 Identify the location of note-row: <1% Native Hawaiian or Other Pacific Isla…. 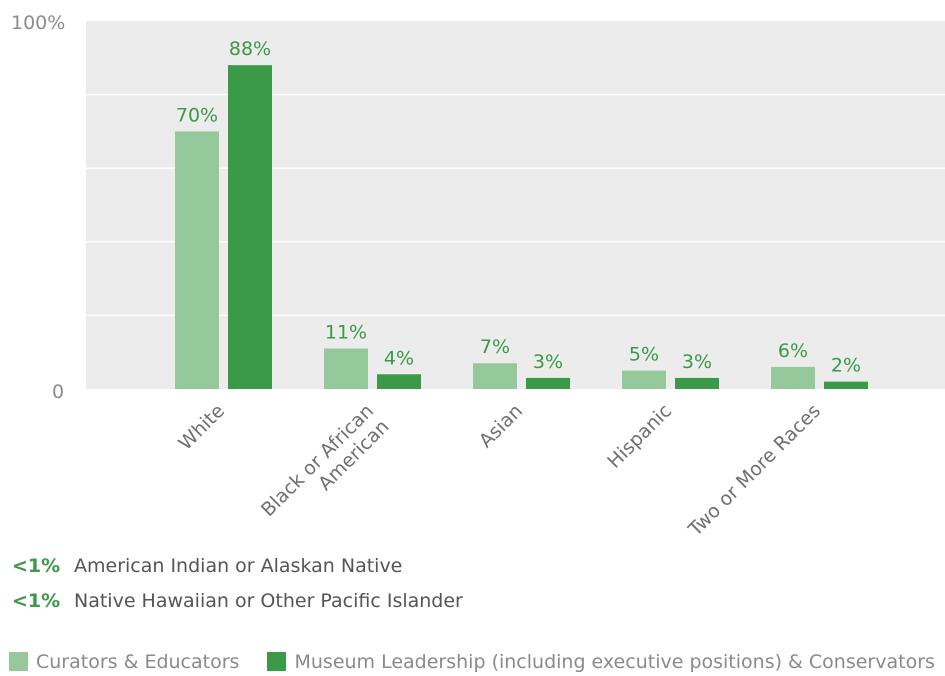
(237, 604).